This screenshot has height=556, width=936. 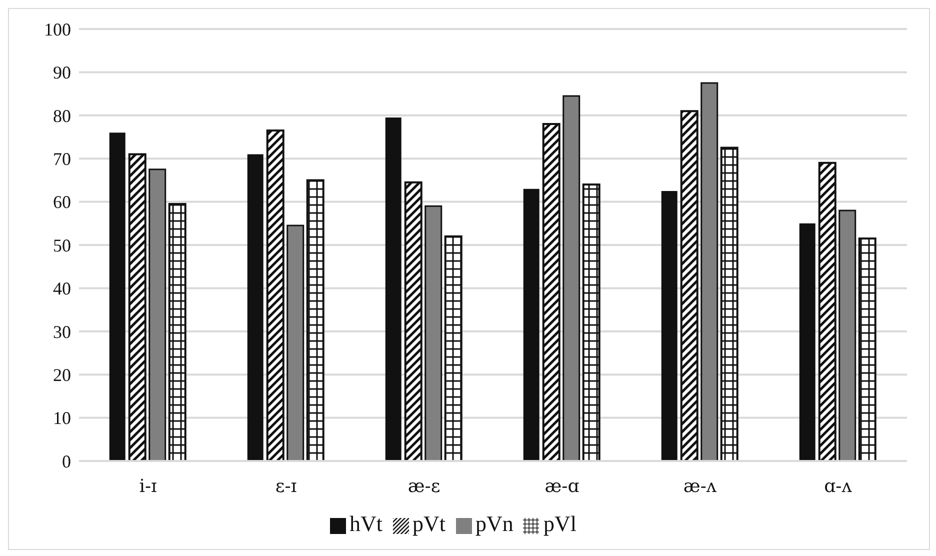 I want to click on y-tick-label: 40, so click(x=62, y=288).